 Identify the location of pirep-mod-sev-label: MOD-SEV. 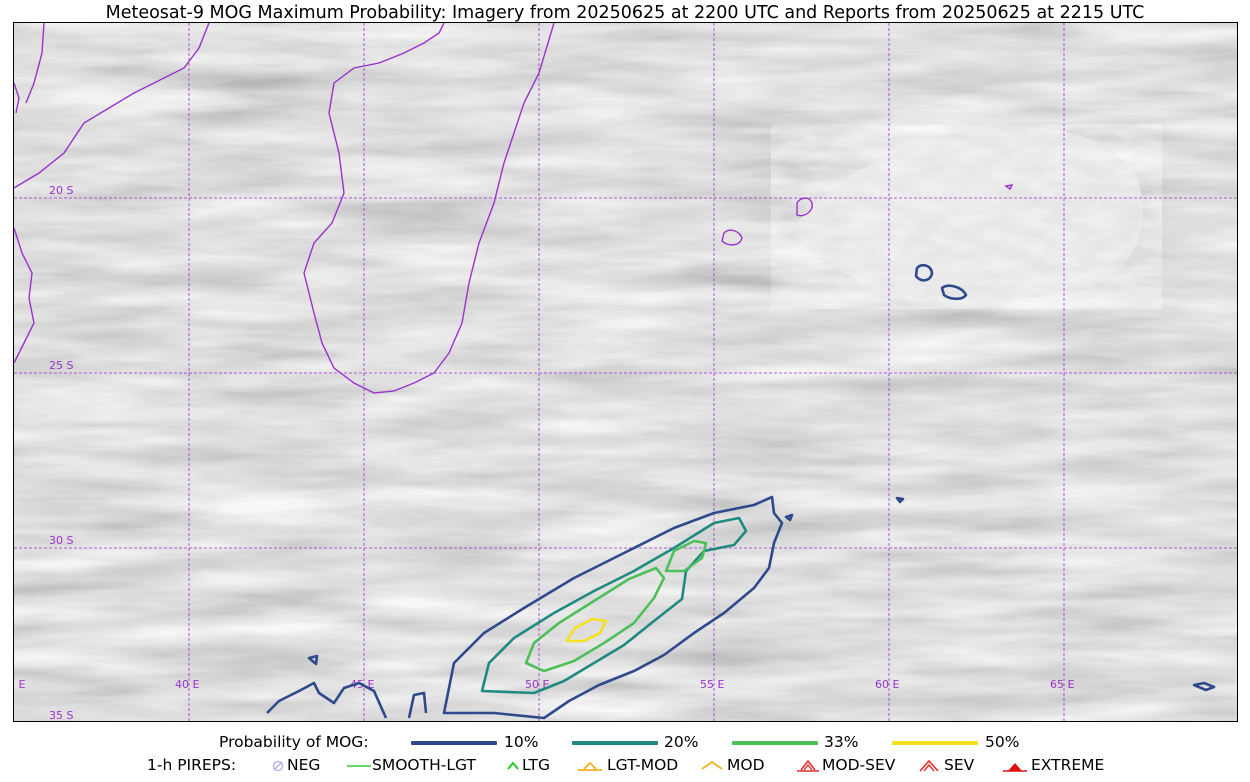
(859, 765).